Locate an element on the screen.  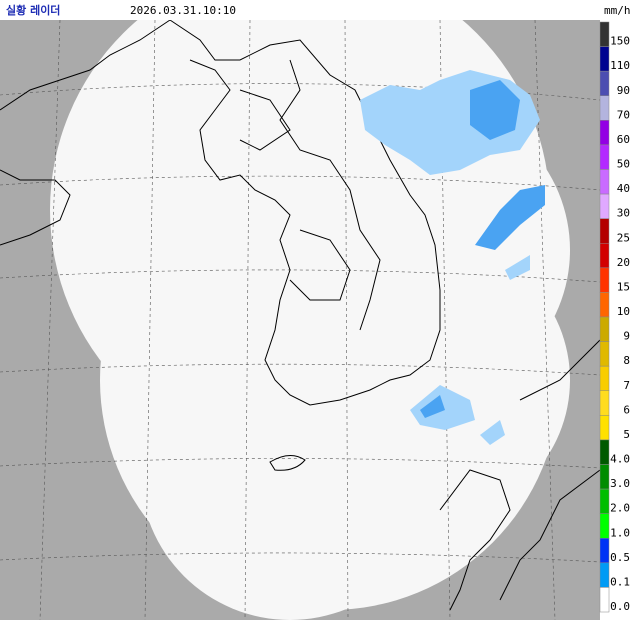
legend-label: 40 is located at coordinates (623, 188).